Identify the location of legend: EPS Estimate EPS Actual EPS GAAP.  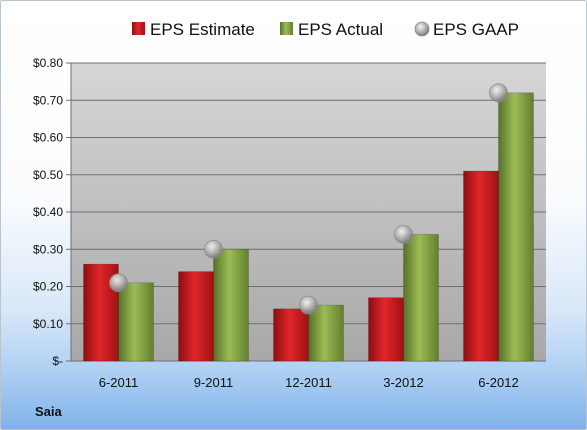
(325, 29).